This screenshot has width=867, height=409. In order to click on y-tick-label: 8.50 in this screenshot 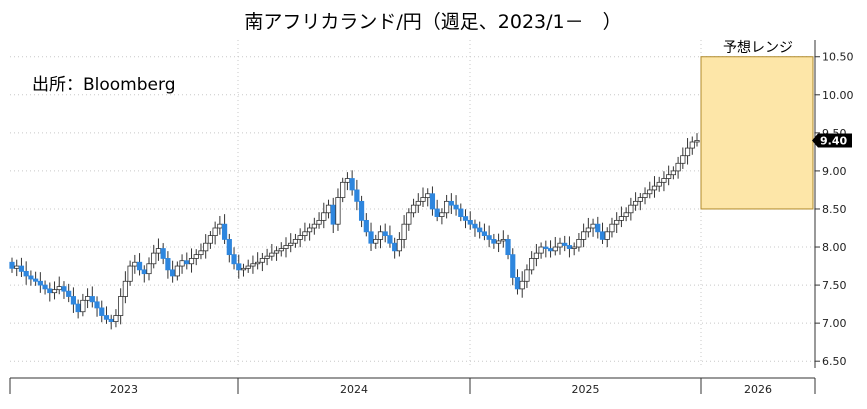, I will do `click(834, 209)`.